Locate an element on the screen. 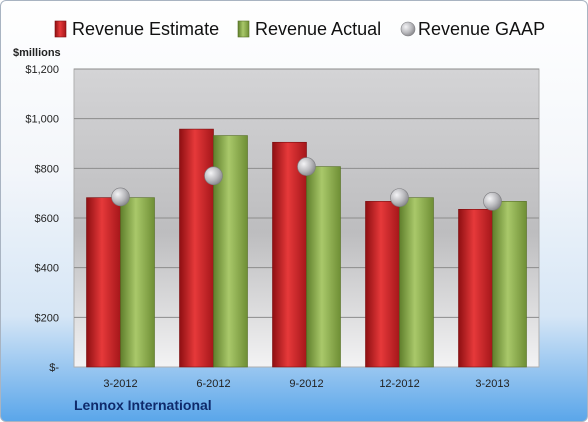 The height and width of the screenshot is (422, 588). y-tick-label: $- is located at coordinates (54, 368).